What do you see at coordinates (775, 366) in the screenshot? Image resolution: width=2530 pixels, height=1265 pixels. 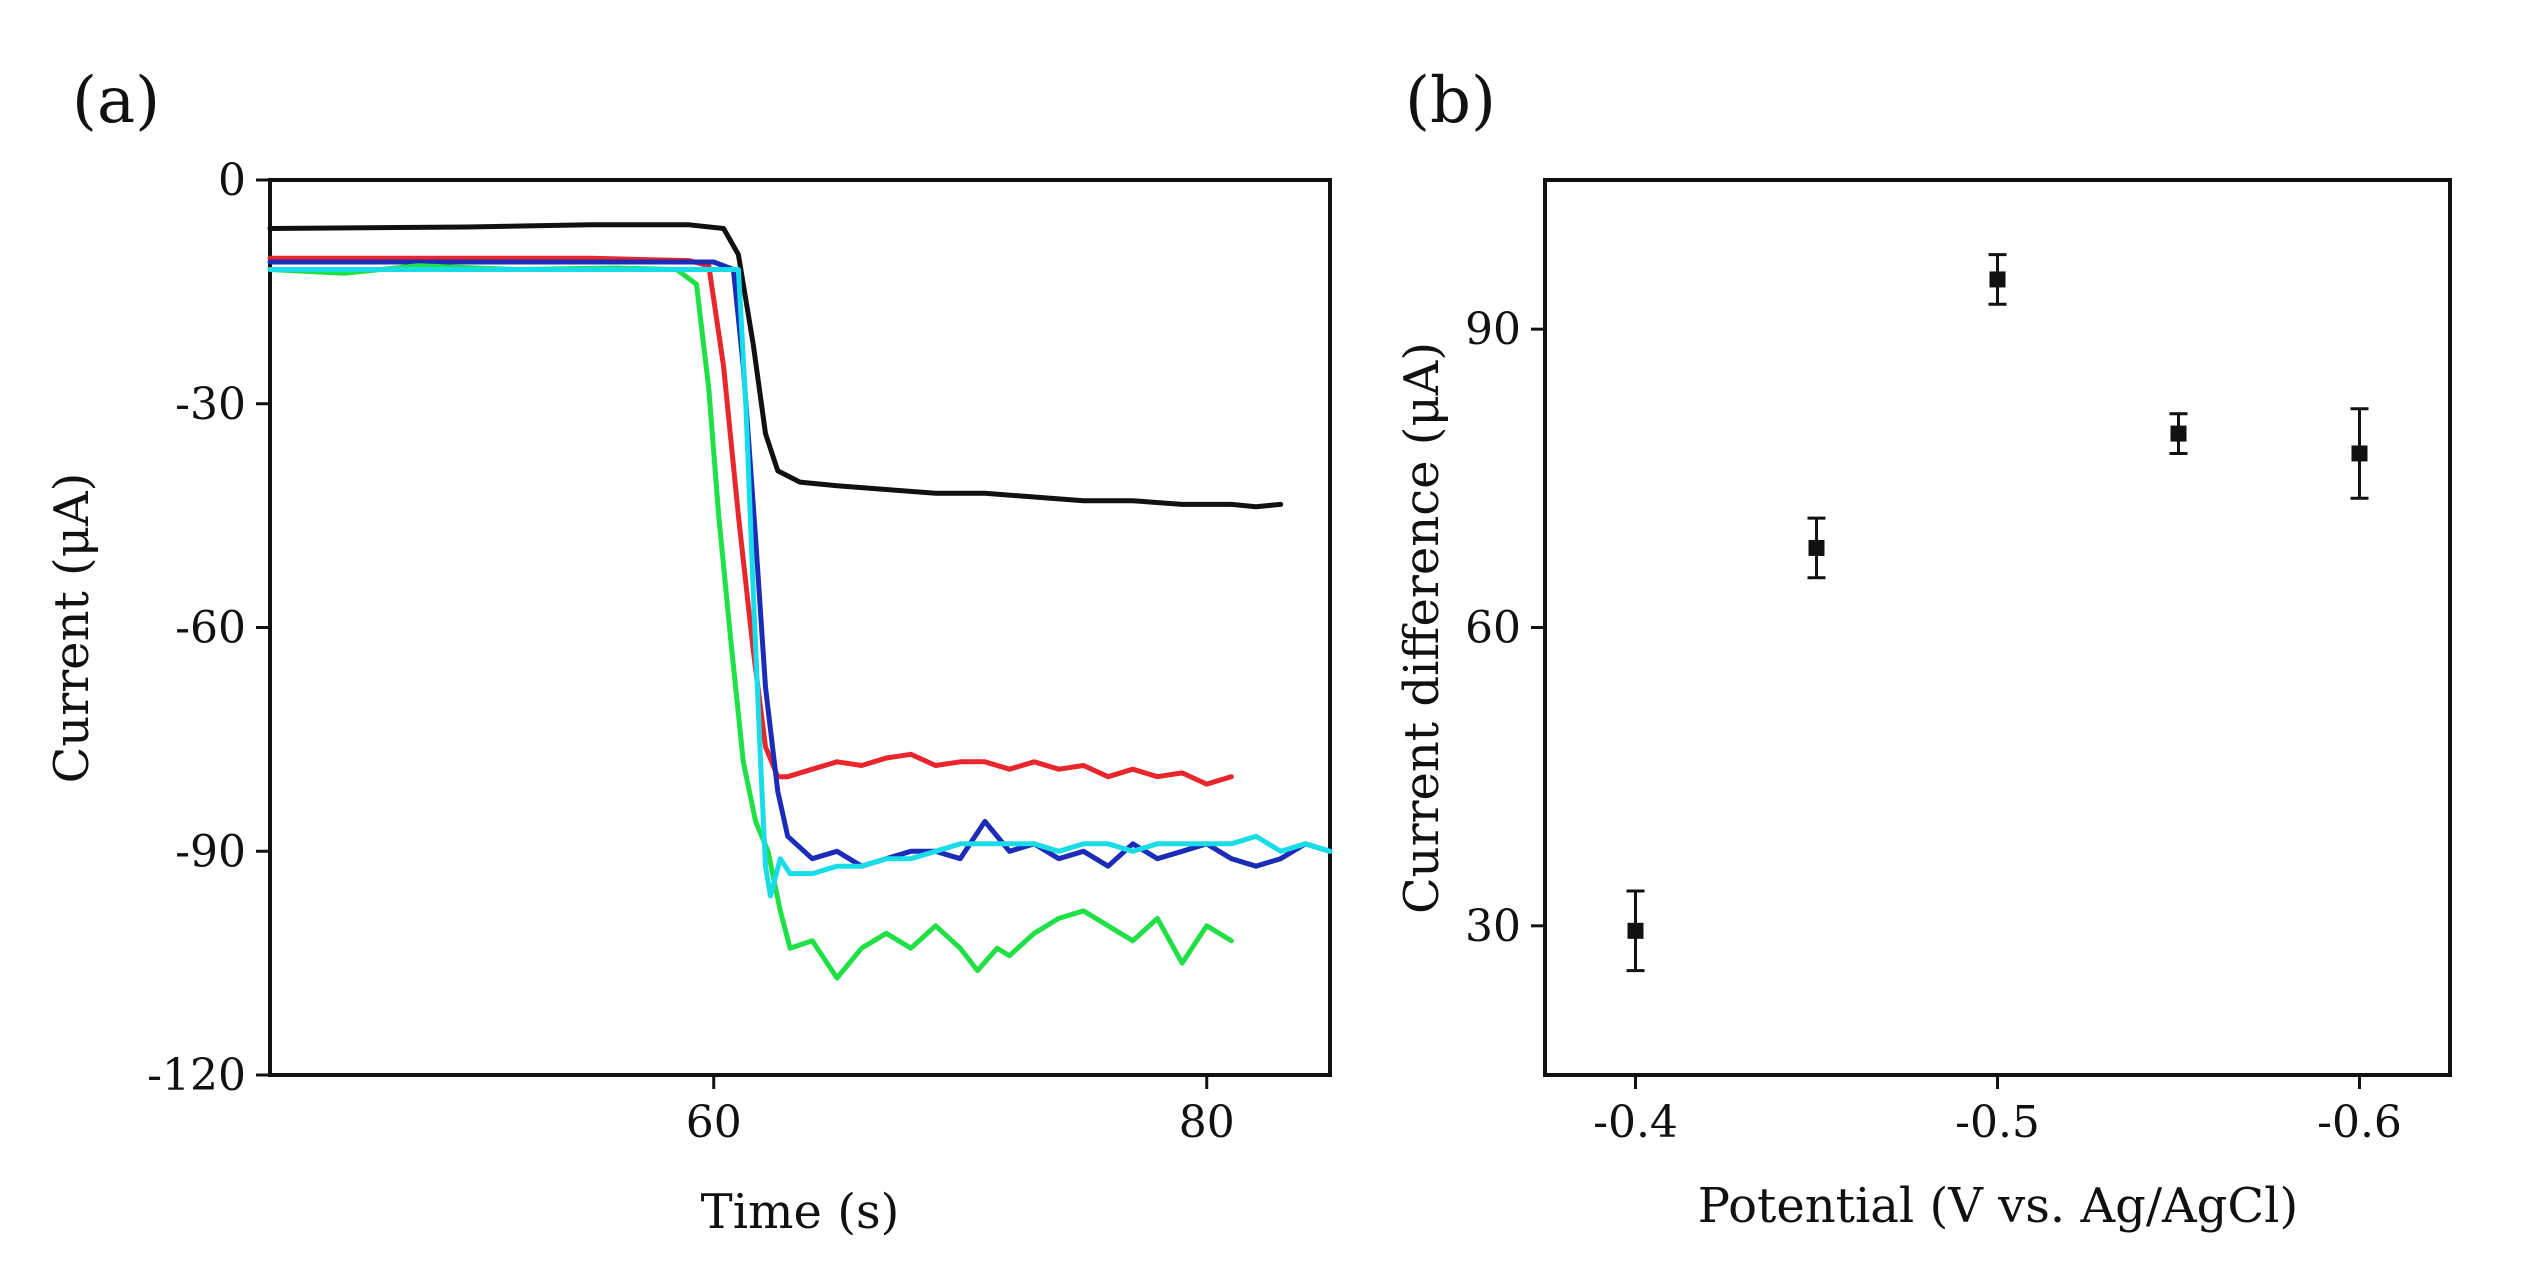 I see `trace-black` at bounding box center [775, 366].